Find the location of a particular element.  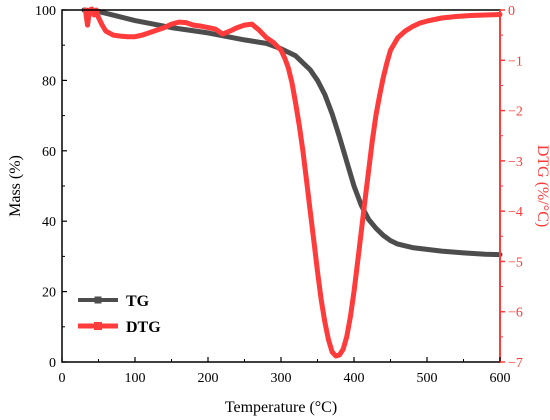

y-axis-left: 0 20 40 60 80 100 is located at coordinates (51, 187).